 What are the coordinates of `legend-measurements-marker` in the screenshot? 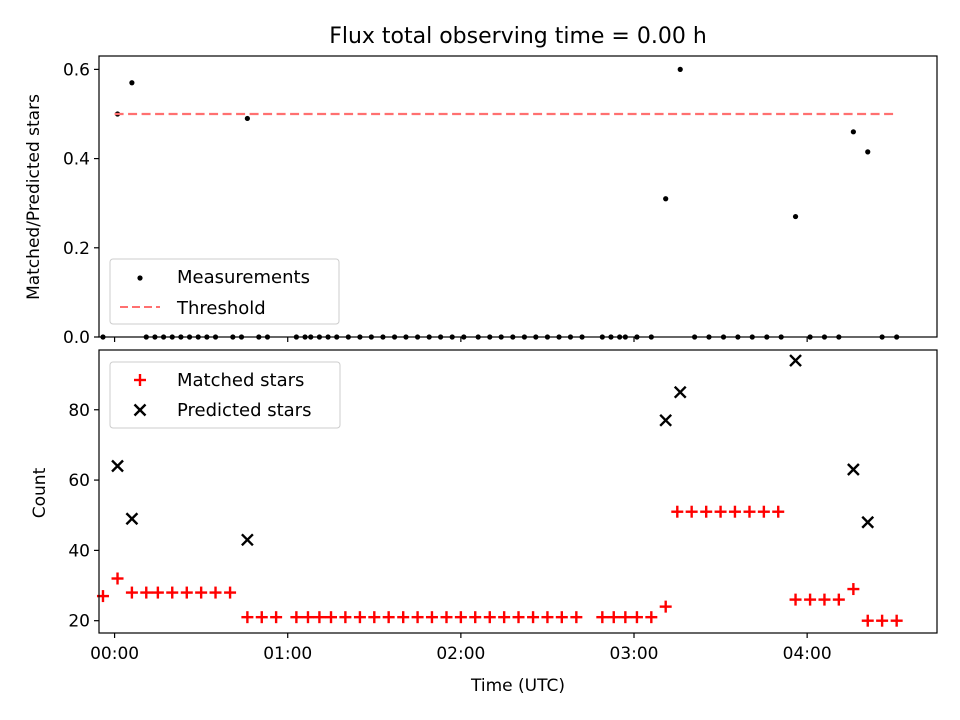 It's located at (140, 278).